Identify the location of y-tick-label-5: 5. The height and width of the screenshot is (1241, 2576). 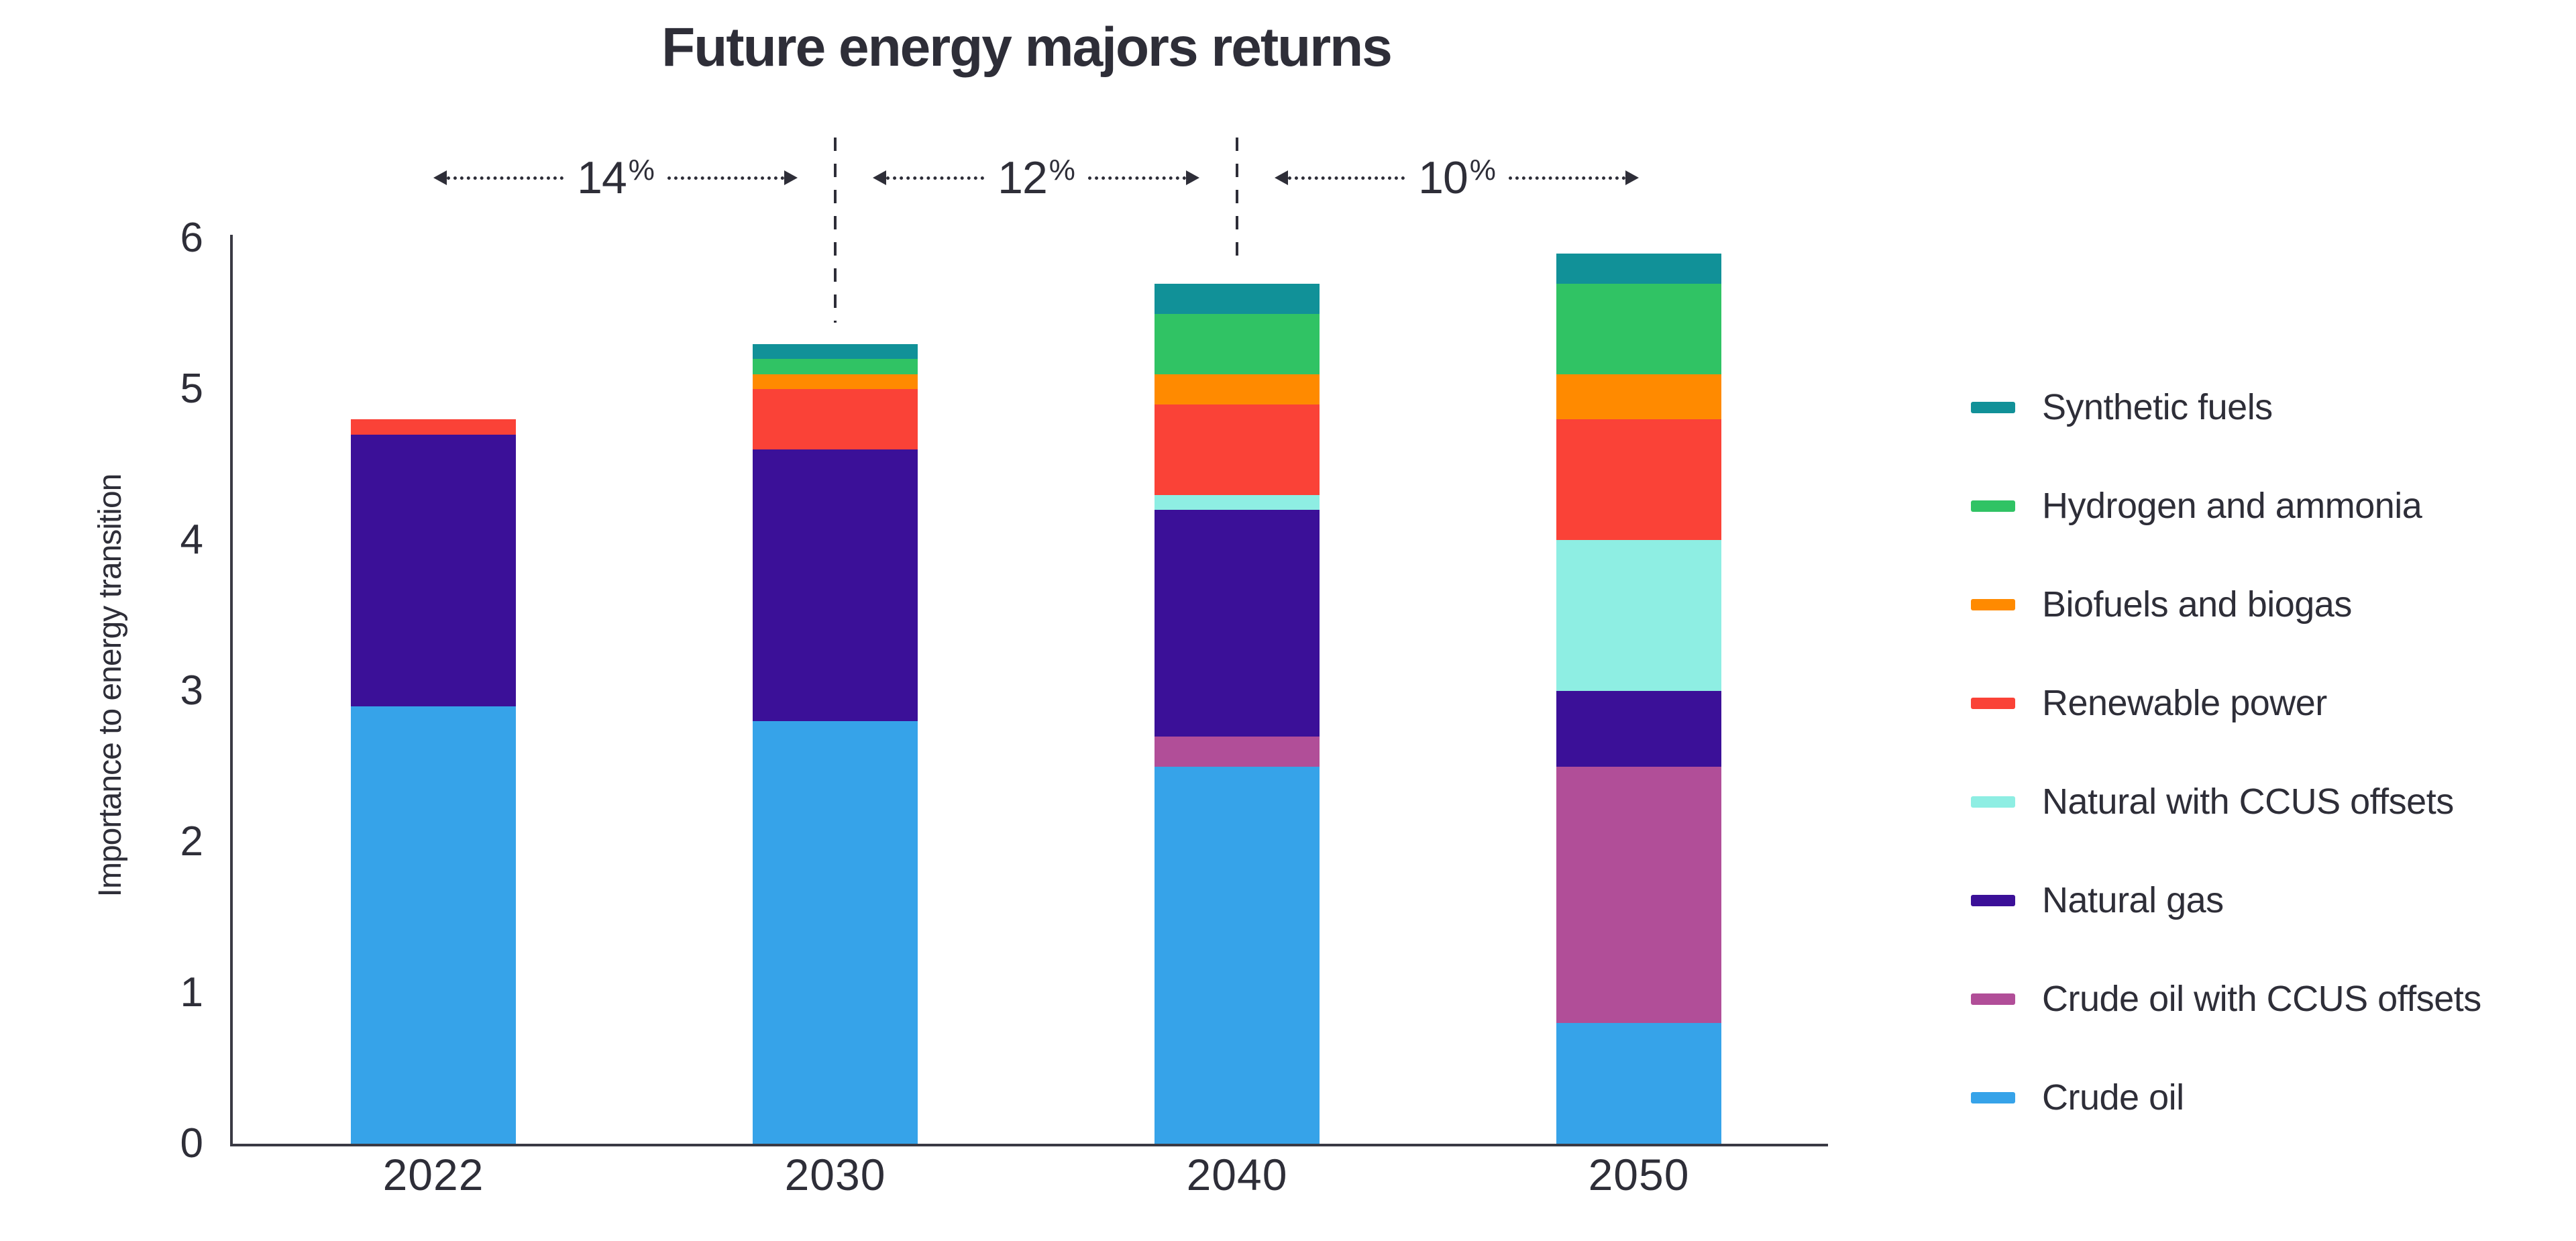
(191, 389).